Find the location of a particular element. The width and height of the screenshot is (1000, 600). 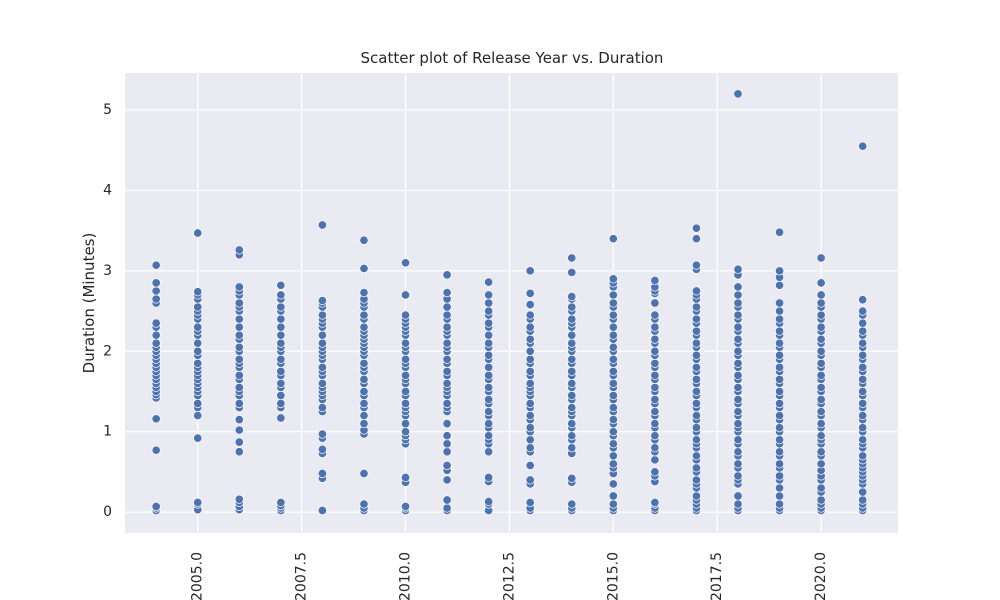

x-tick-label: 2007.5 is located at coordinates (302, 576).